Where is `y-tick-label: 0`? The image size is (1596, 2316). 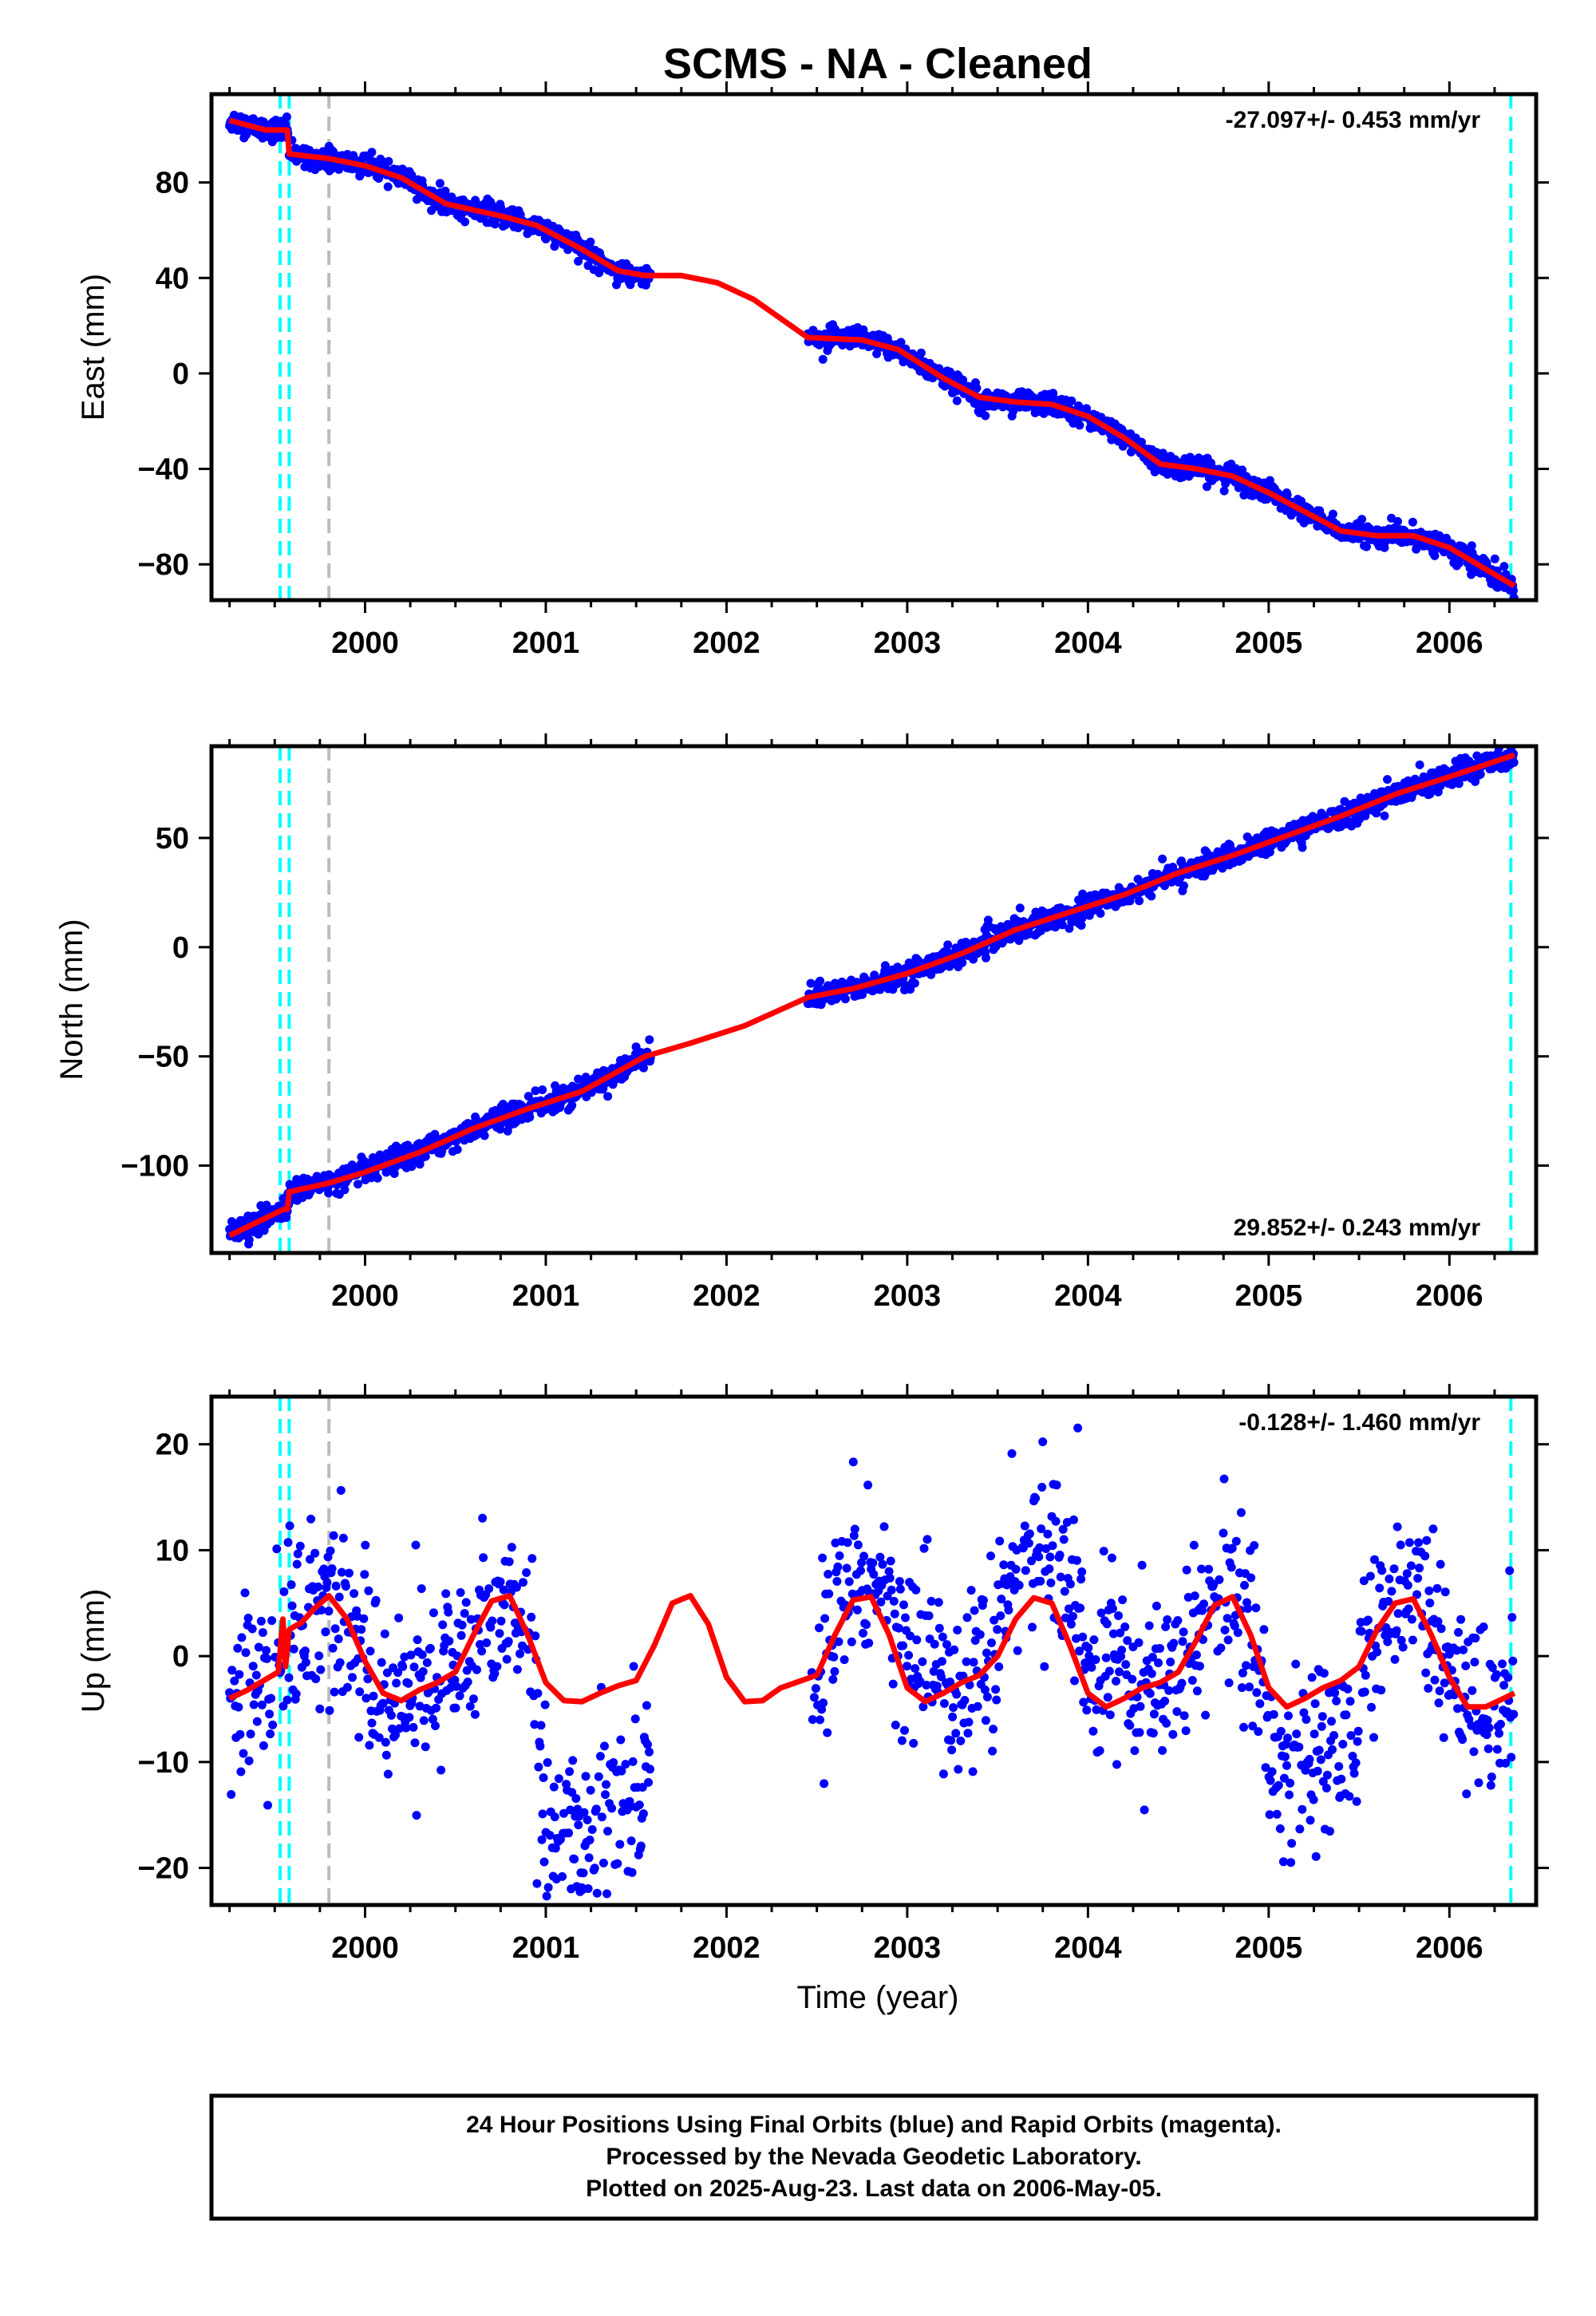 y-tick-label: 0 is located at coordinates (180, 1657).